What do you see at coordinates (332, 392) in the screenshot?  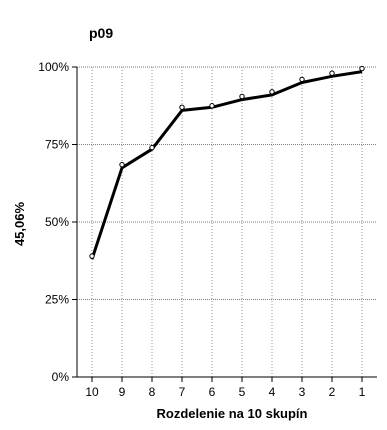 I see `x-tick-label: 2` at bounding box center [332, 392].